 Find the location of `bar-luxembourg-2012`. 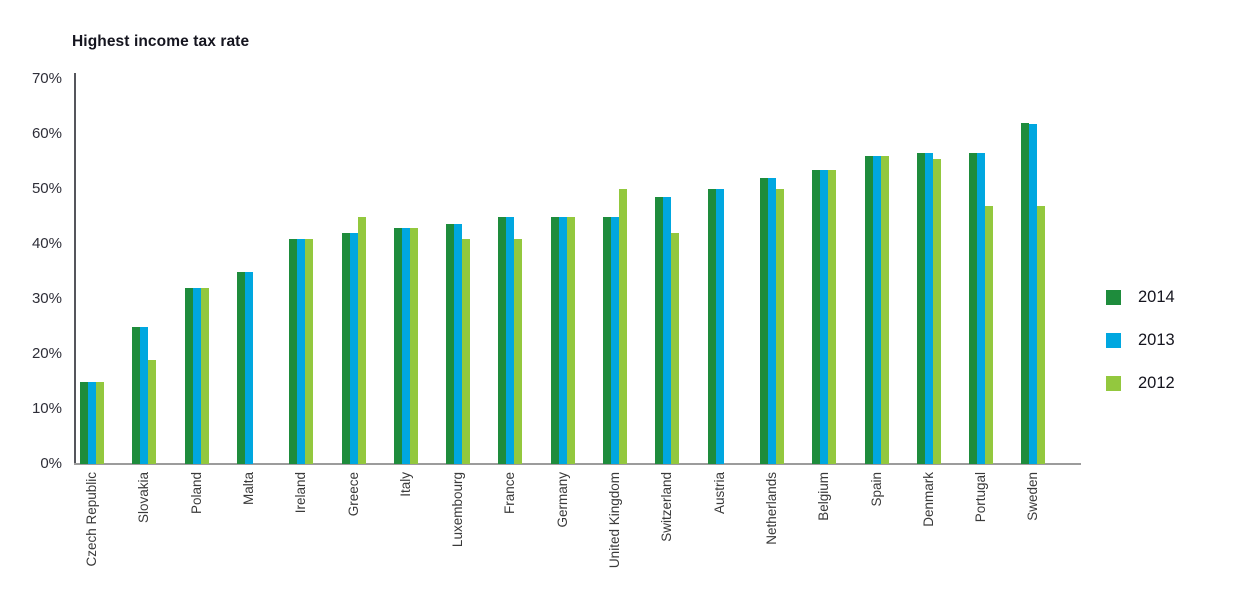

bar-luxembourg-2012 is located at coordinates (466, 351).